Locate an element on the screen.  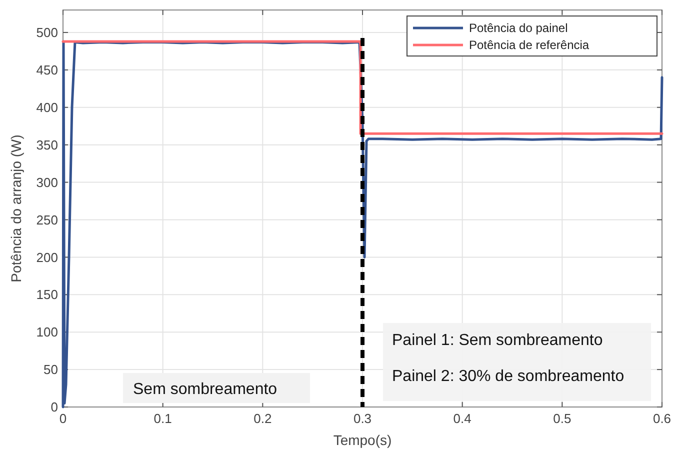
x-tick-label: 0.4 is located at coordinates (462, 418).